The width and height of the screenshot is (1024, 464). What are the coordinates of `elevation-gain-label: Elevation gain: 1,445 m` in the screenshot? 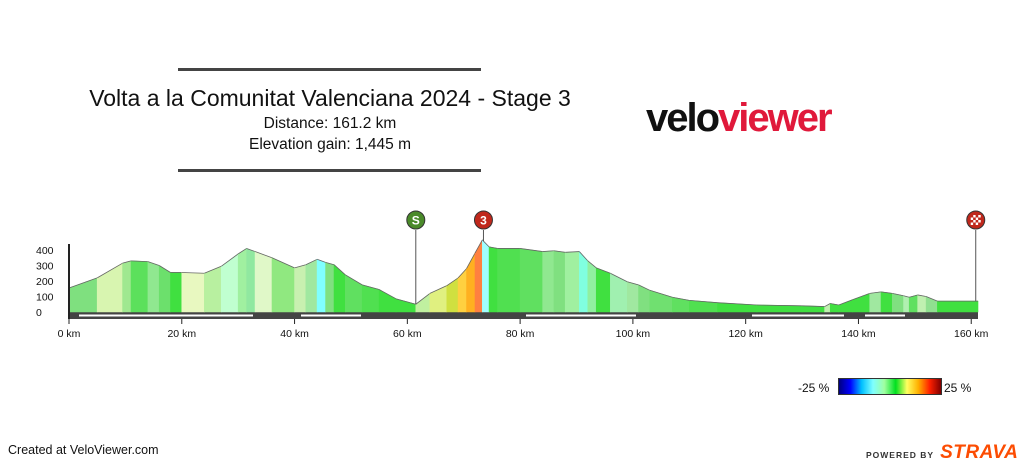 It's located at (330, 144).